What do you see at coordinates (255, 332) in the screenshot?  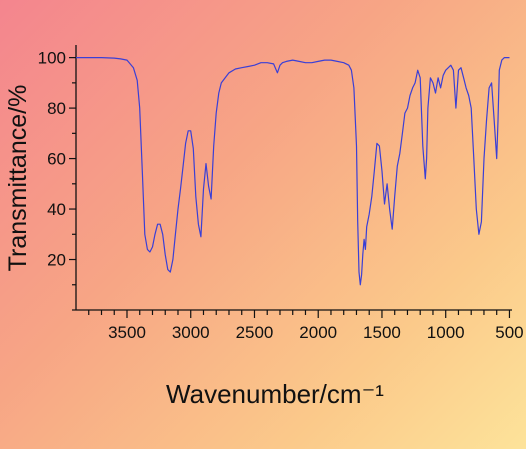 I see `x-tick-label: 2500` at bounding box center [255, 332].